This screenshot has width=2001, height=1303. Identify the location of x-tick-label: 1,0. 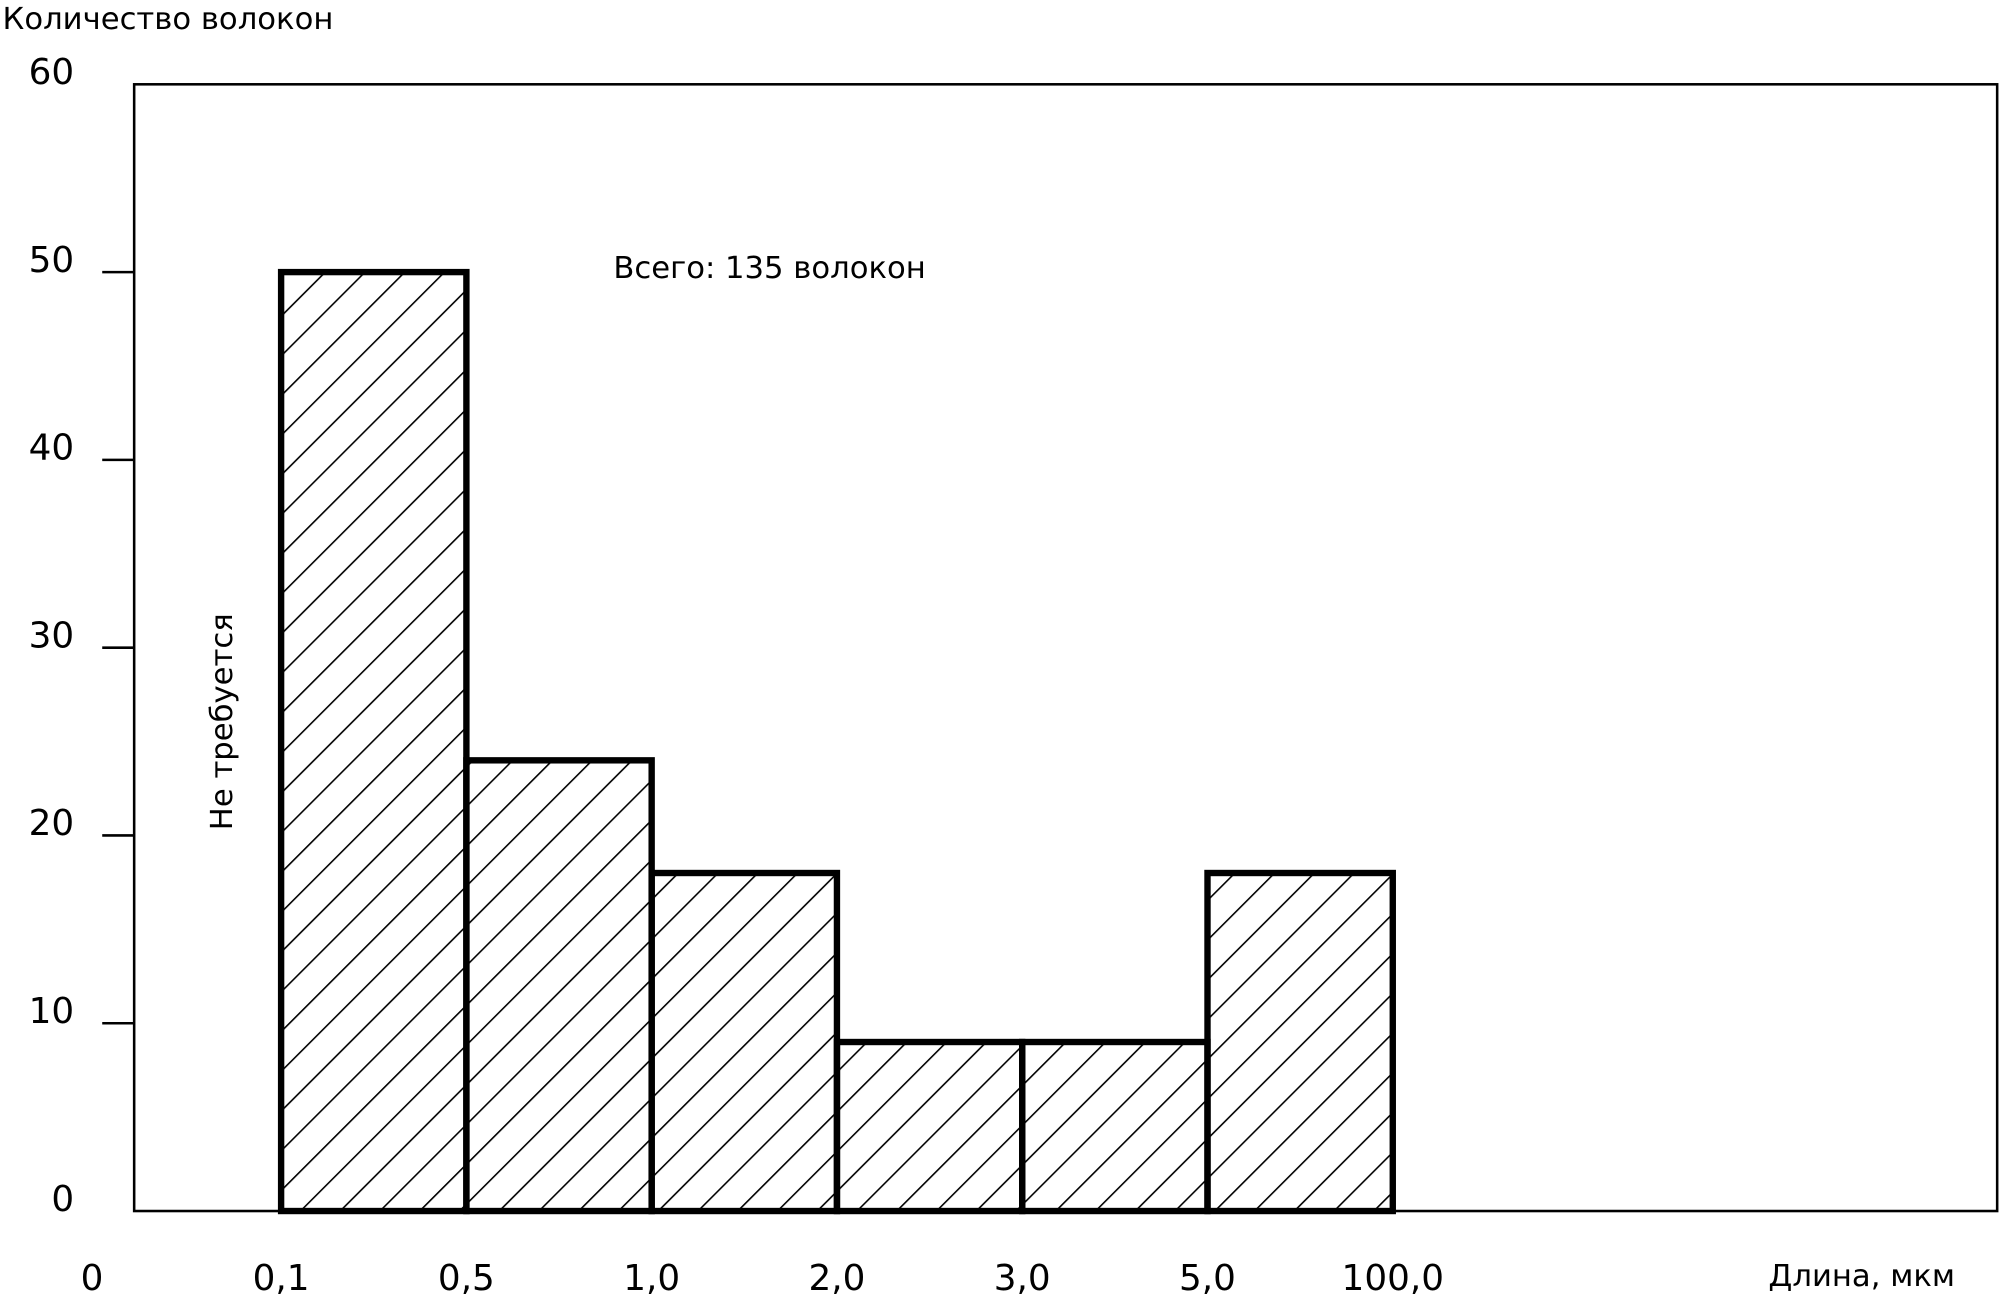
(651, 1278).